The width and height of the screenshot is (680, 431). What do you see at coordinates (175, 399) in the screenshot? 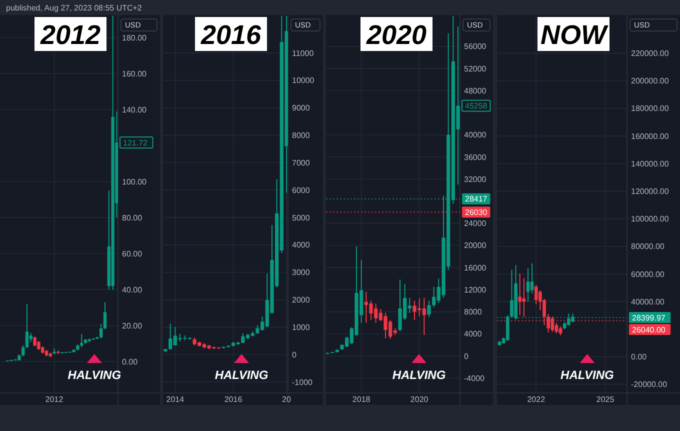
I see `x-tick-label: 2014` at bounding box center [175, 399].